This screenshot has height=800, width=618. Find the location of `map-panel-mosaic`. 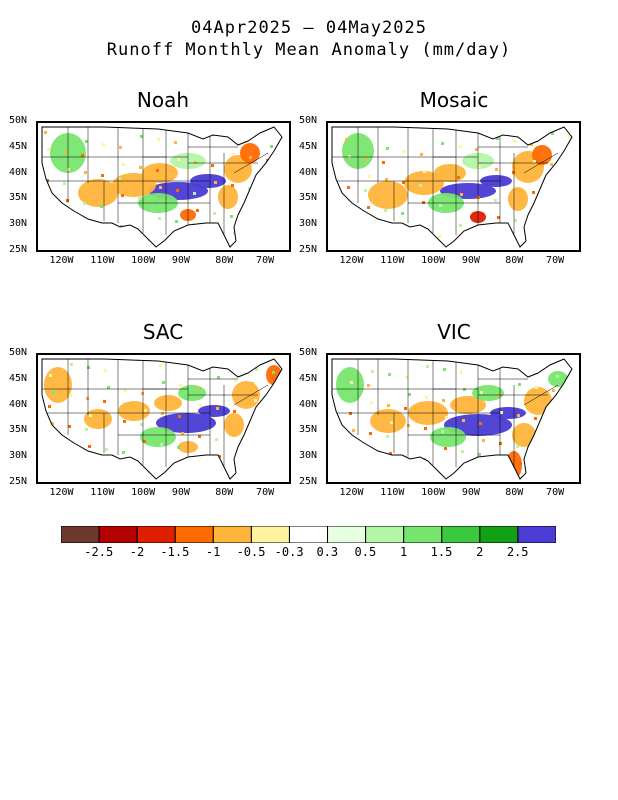

map-panel-mosaic is located at coordinates (453, 186).